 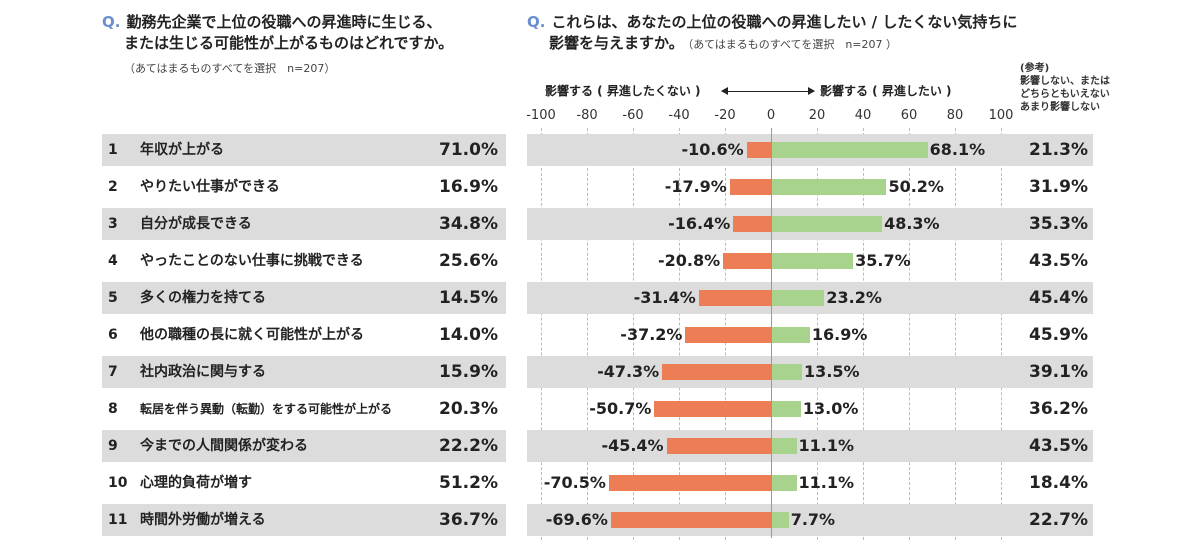 What do you see at coordinates (1058, 335) in the screenshot?
I see `reference-value: 45.9%` at bounding box center [1058, 335].